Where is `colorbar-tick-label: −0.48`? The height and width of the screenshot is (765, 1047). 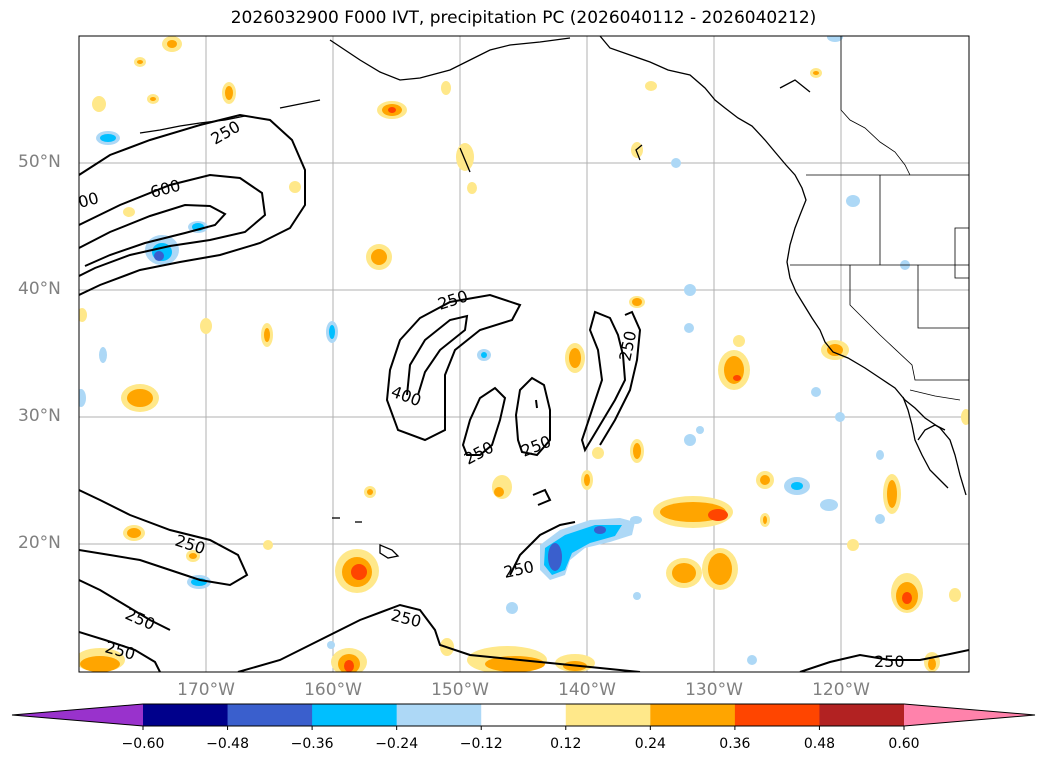 colorbar-tick-label: −0.48 is located at coordinates (227, 744).